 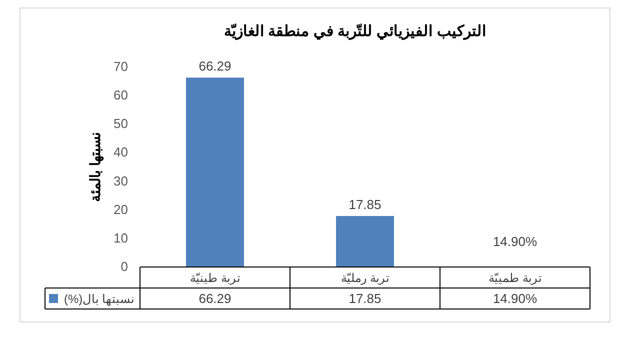 I want to click on y-tick-label: 10, so click(x=121, y=238).